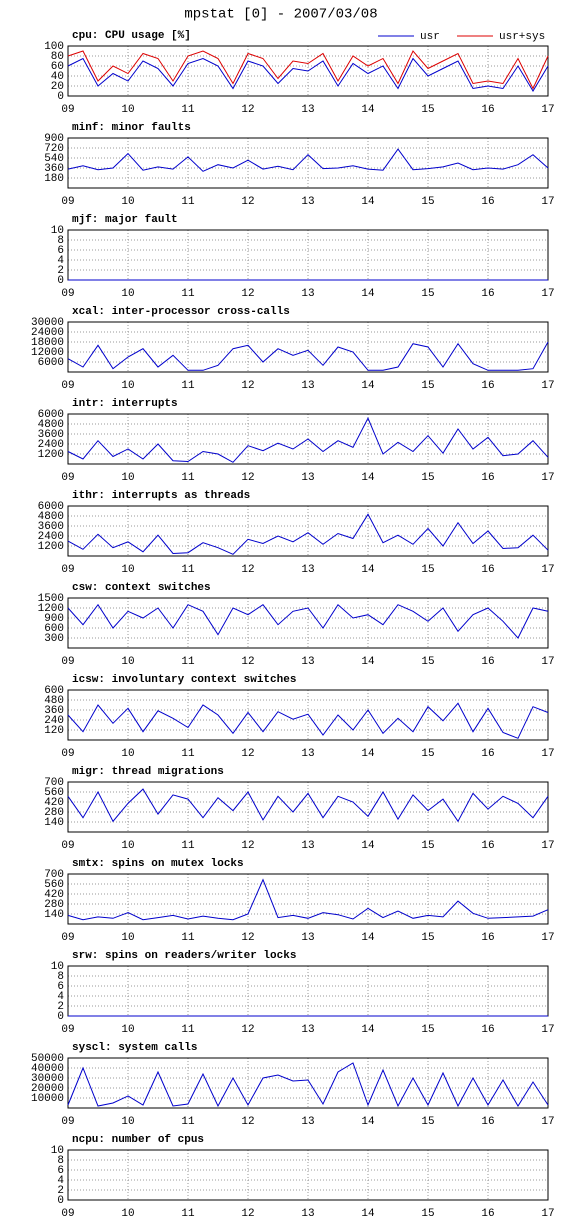  What do you see at coordinates (60, 1171) in the screenshot?
I see `y-tick-label: 6` at bounding box center [60, 1171].